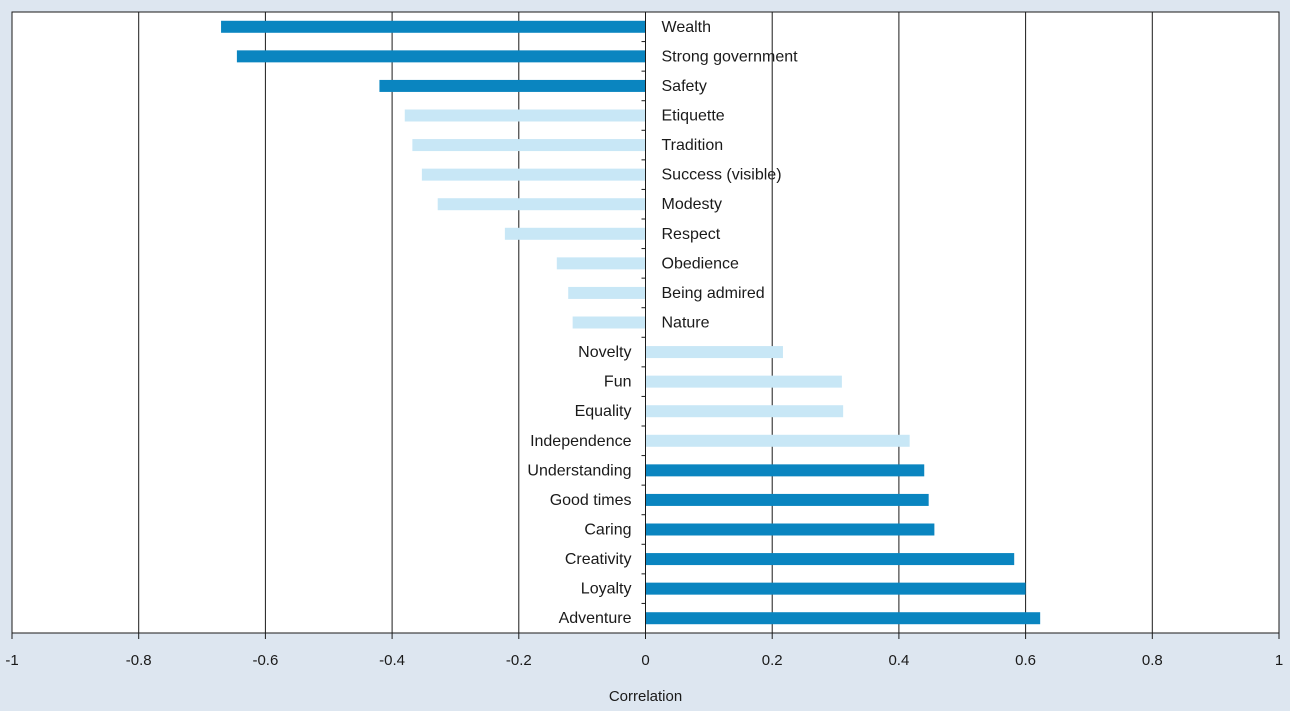 This screenshot has width=1290, height=711. I want to click on category-label: Safety, so click(684, 86).